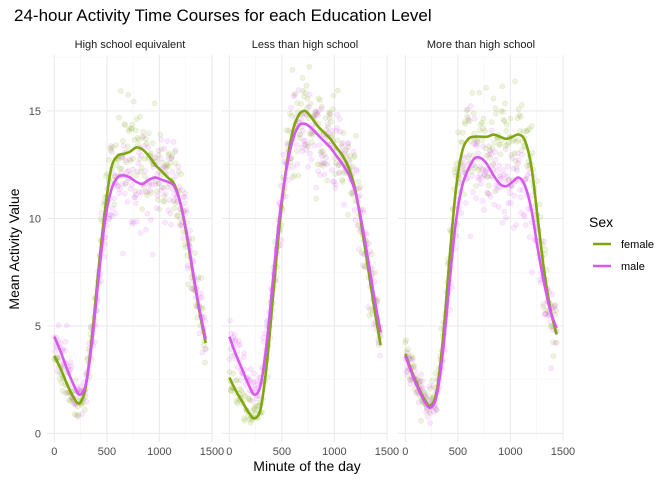  What do you see at coordinates (623, 245) in the screenshot?
I see `legend-entry-female: female` at bounding box center [623, 245].